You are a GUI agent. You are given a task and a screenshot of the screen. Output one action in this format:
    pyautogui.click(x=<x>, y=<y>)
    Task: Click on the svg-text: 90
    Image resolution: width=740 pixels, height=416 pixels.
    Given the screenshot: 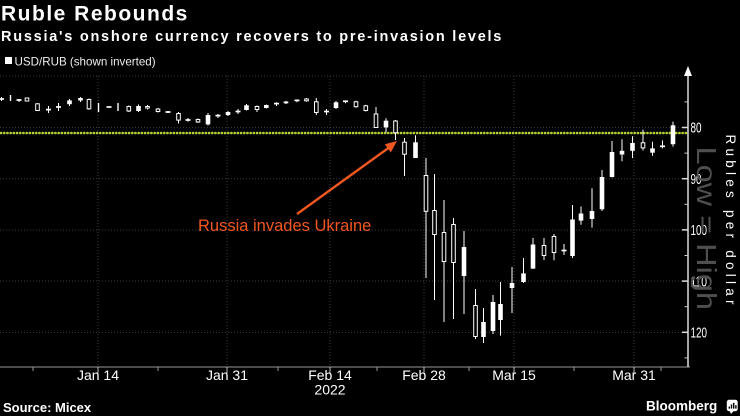 What is the action you would take?
    pyautogui.click(x=696, y=180)
    